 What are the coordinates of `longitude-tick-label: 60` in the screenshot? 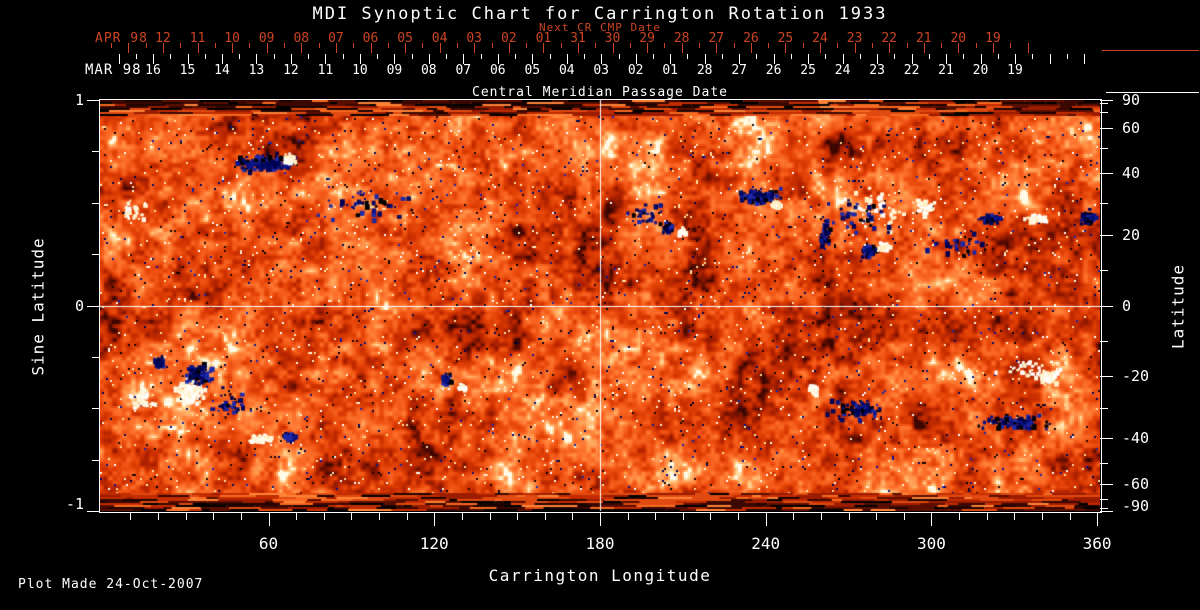 It's located at (268, 543).